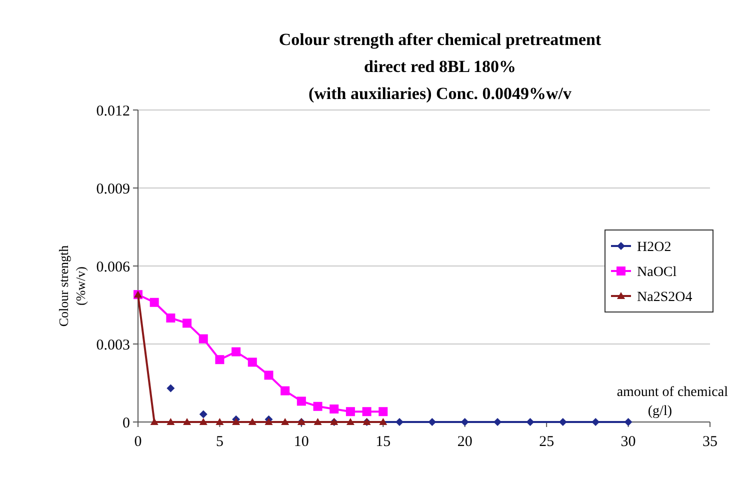  What do you see at coordinates (672, 402) in the screenshot?
I see `x-axis-title: amount of chemical (g/l)` at bounding box center [672, 402].